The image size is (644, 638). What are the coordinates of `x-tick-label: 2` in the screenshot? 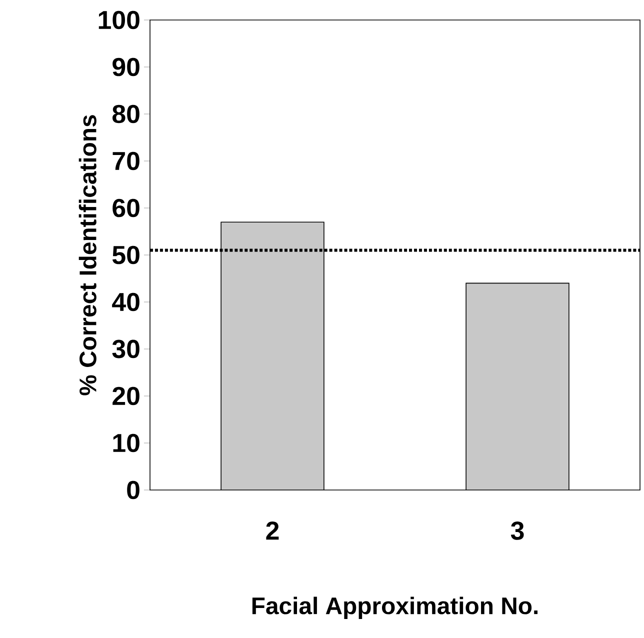 It's located at (272, 531).